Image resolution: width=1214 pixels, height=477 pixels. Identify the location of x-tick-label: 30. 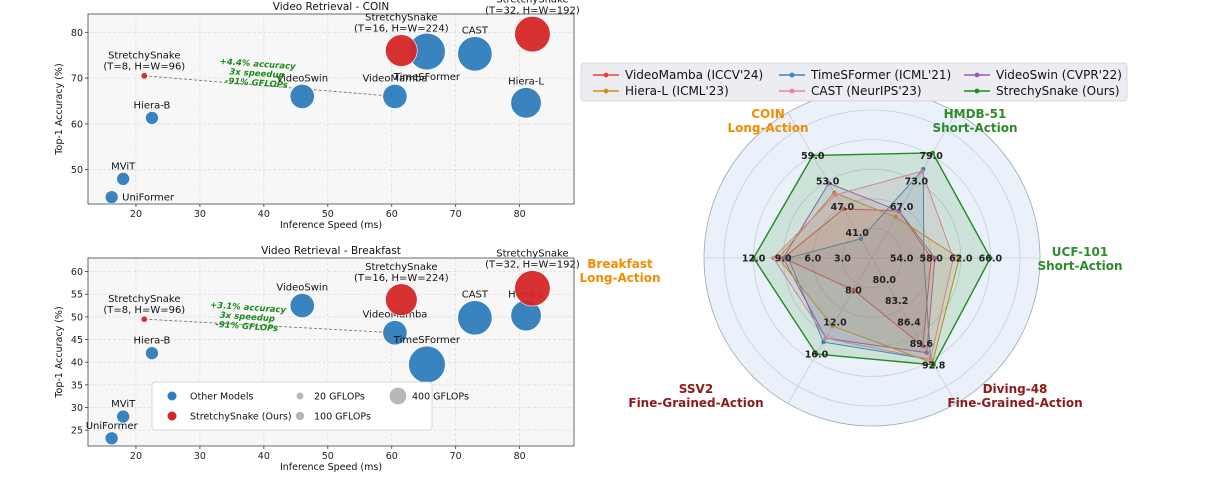
(200, 456).